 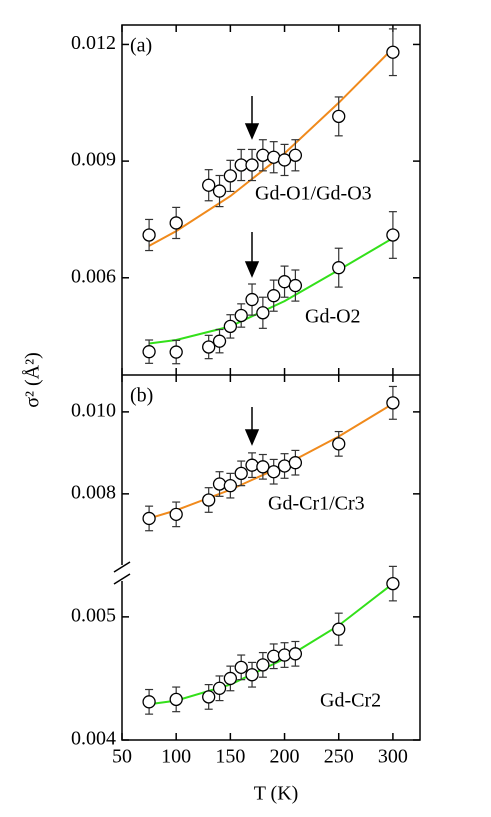 What do you see at coordinates (313, 194) in the screenshot?
I see `series-label: Gd-O1/Gd-O3` at bounding box center [313, 194].